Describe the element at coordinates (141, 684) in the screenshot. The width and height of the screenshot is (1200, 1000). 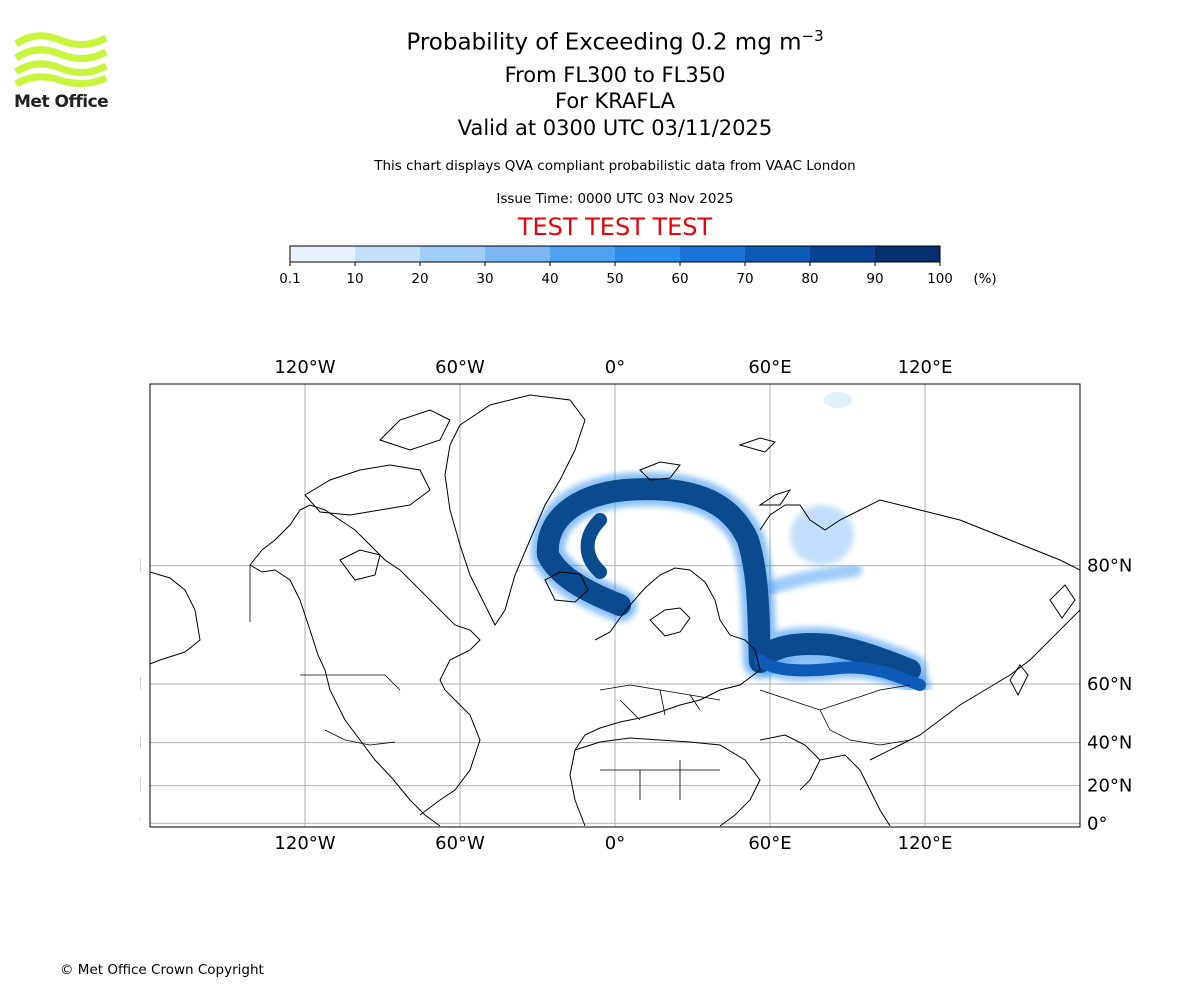
I see `latitude-label-left: 60°N` at that location.